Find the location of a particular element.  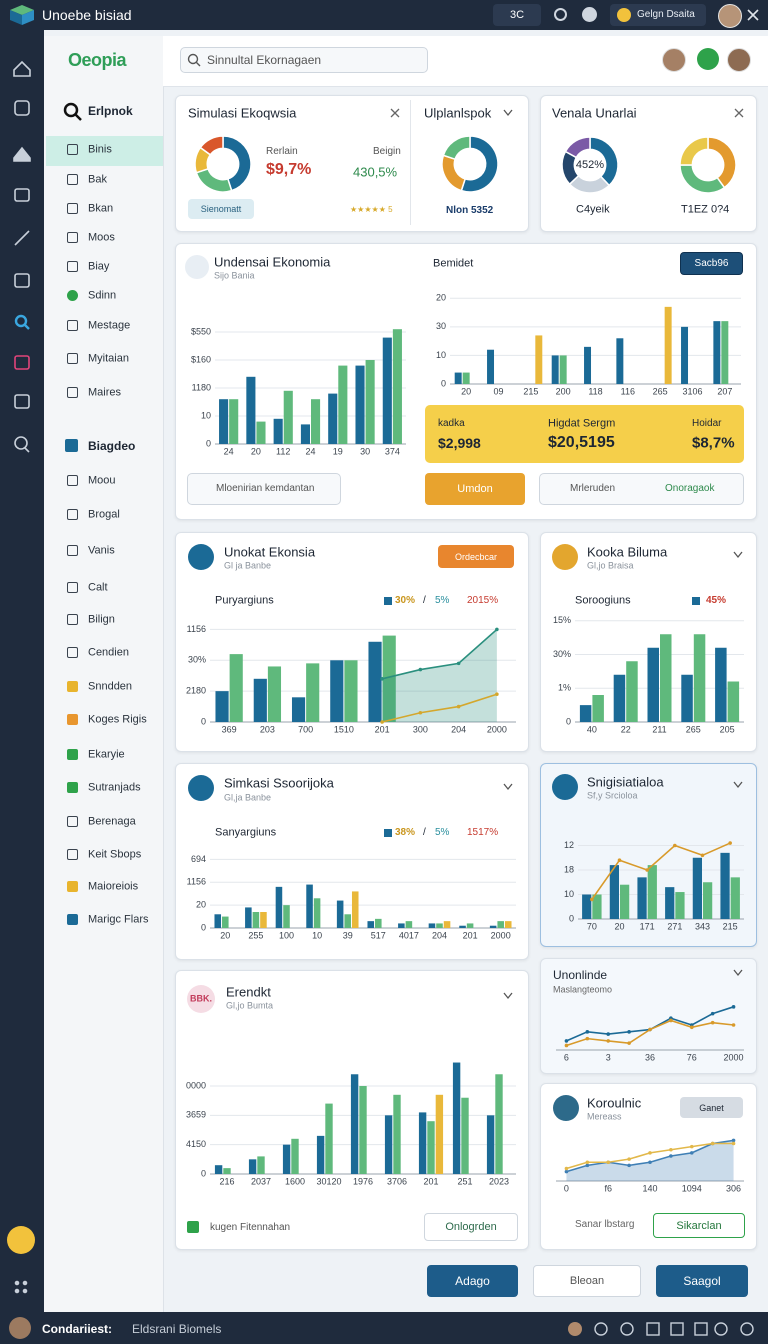

user-name: Gelgn Dsaita is located at coordinates (666, 14).